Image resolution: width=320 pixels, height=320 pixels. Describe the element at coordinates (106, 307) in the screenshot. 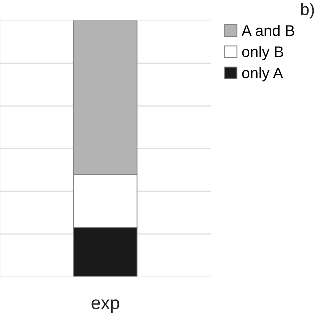

I see `x-tick-label: exp` at that location.